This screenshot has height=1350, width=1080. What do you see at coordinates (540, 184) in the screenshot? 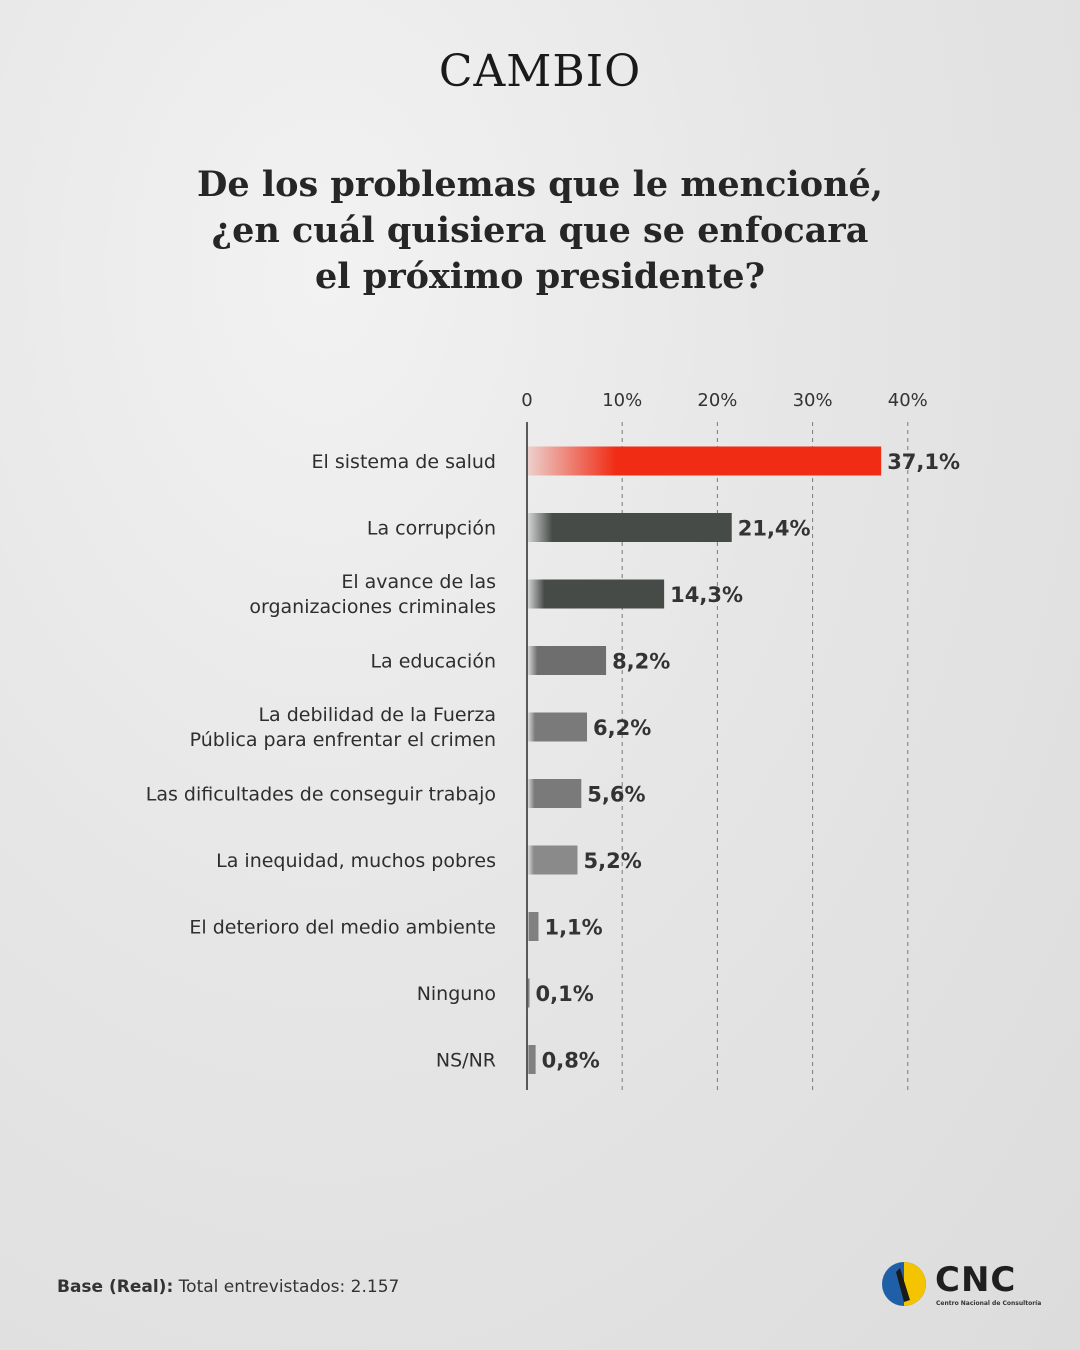
I see `title-line-1: De los problemas que le mencioné,` at bounding box center [540, 184].